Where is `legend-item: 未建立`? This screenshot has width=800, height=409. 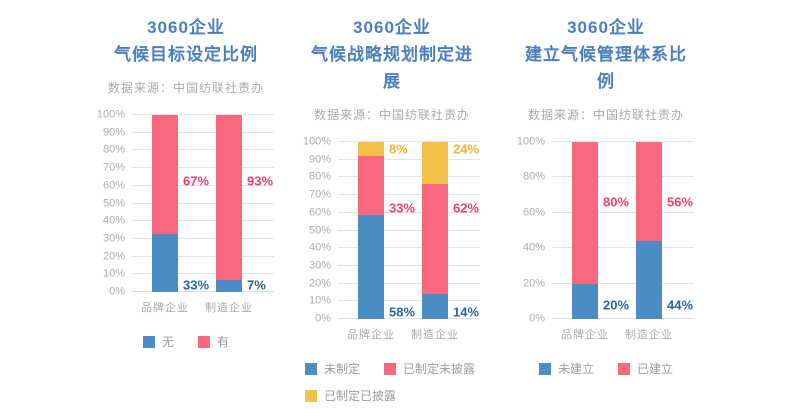
legend-item: 未建立 is located at coordinates (566, 368).